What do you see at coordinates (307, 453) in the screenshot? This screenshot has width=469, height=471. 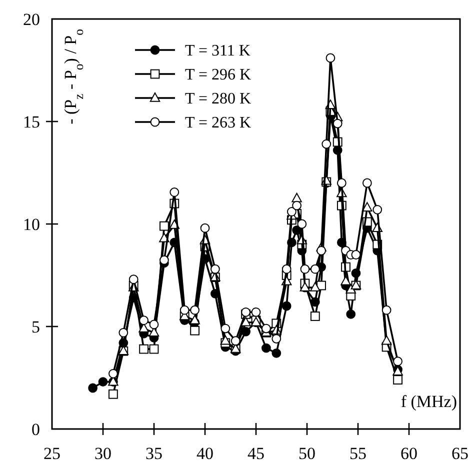 I see `x-tick-label: 50` at bounding box center [307, 453].